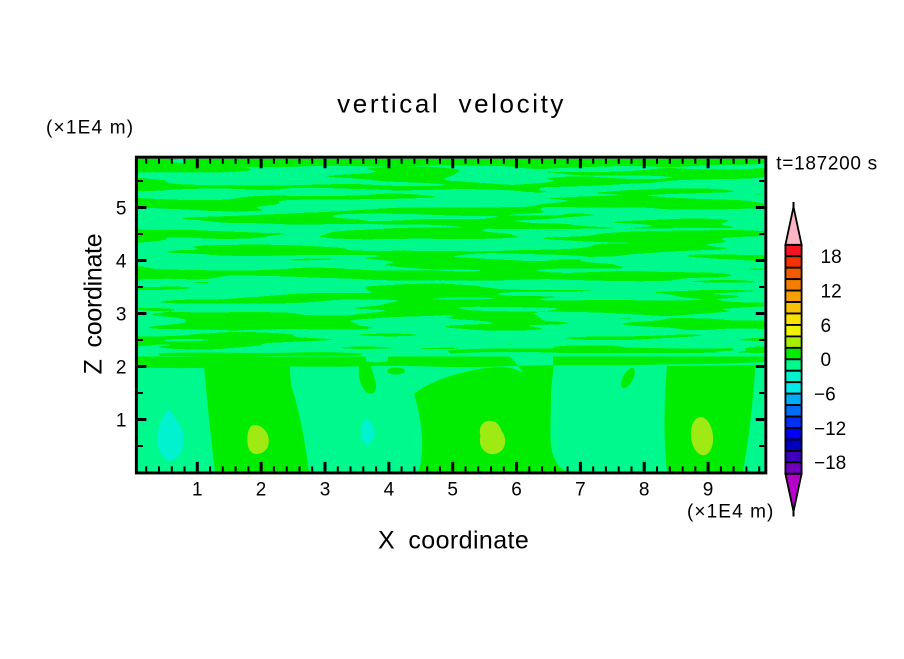 This screenshot has height=659, width=904. I want to click on svg-text: 7, so click(580, 489).